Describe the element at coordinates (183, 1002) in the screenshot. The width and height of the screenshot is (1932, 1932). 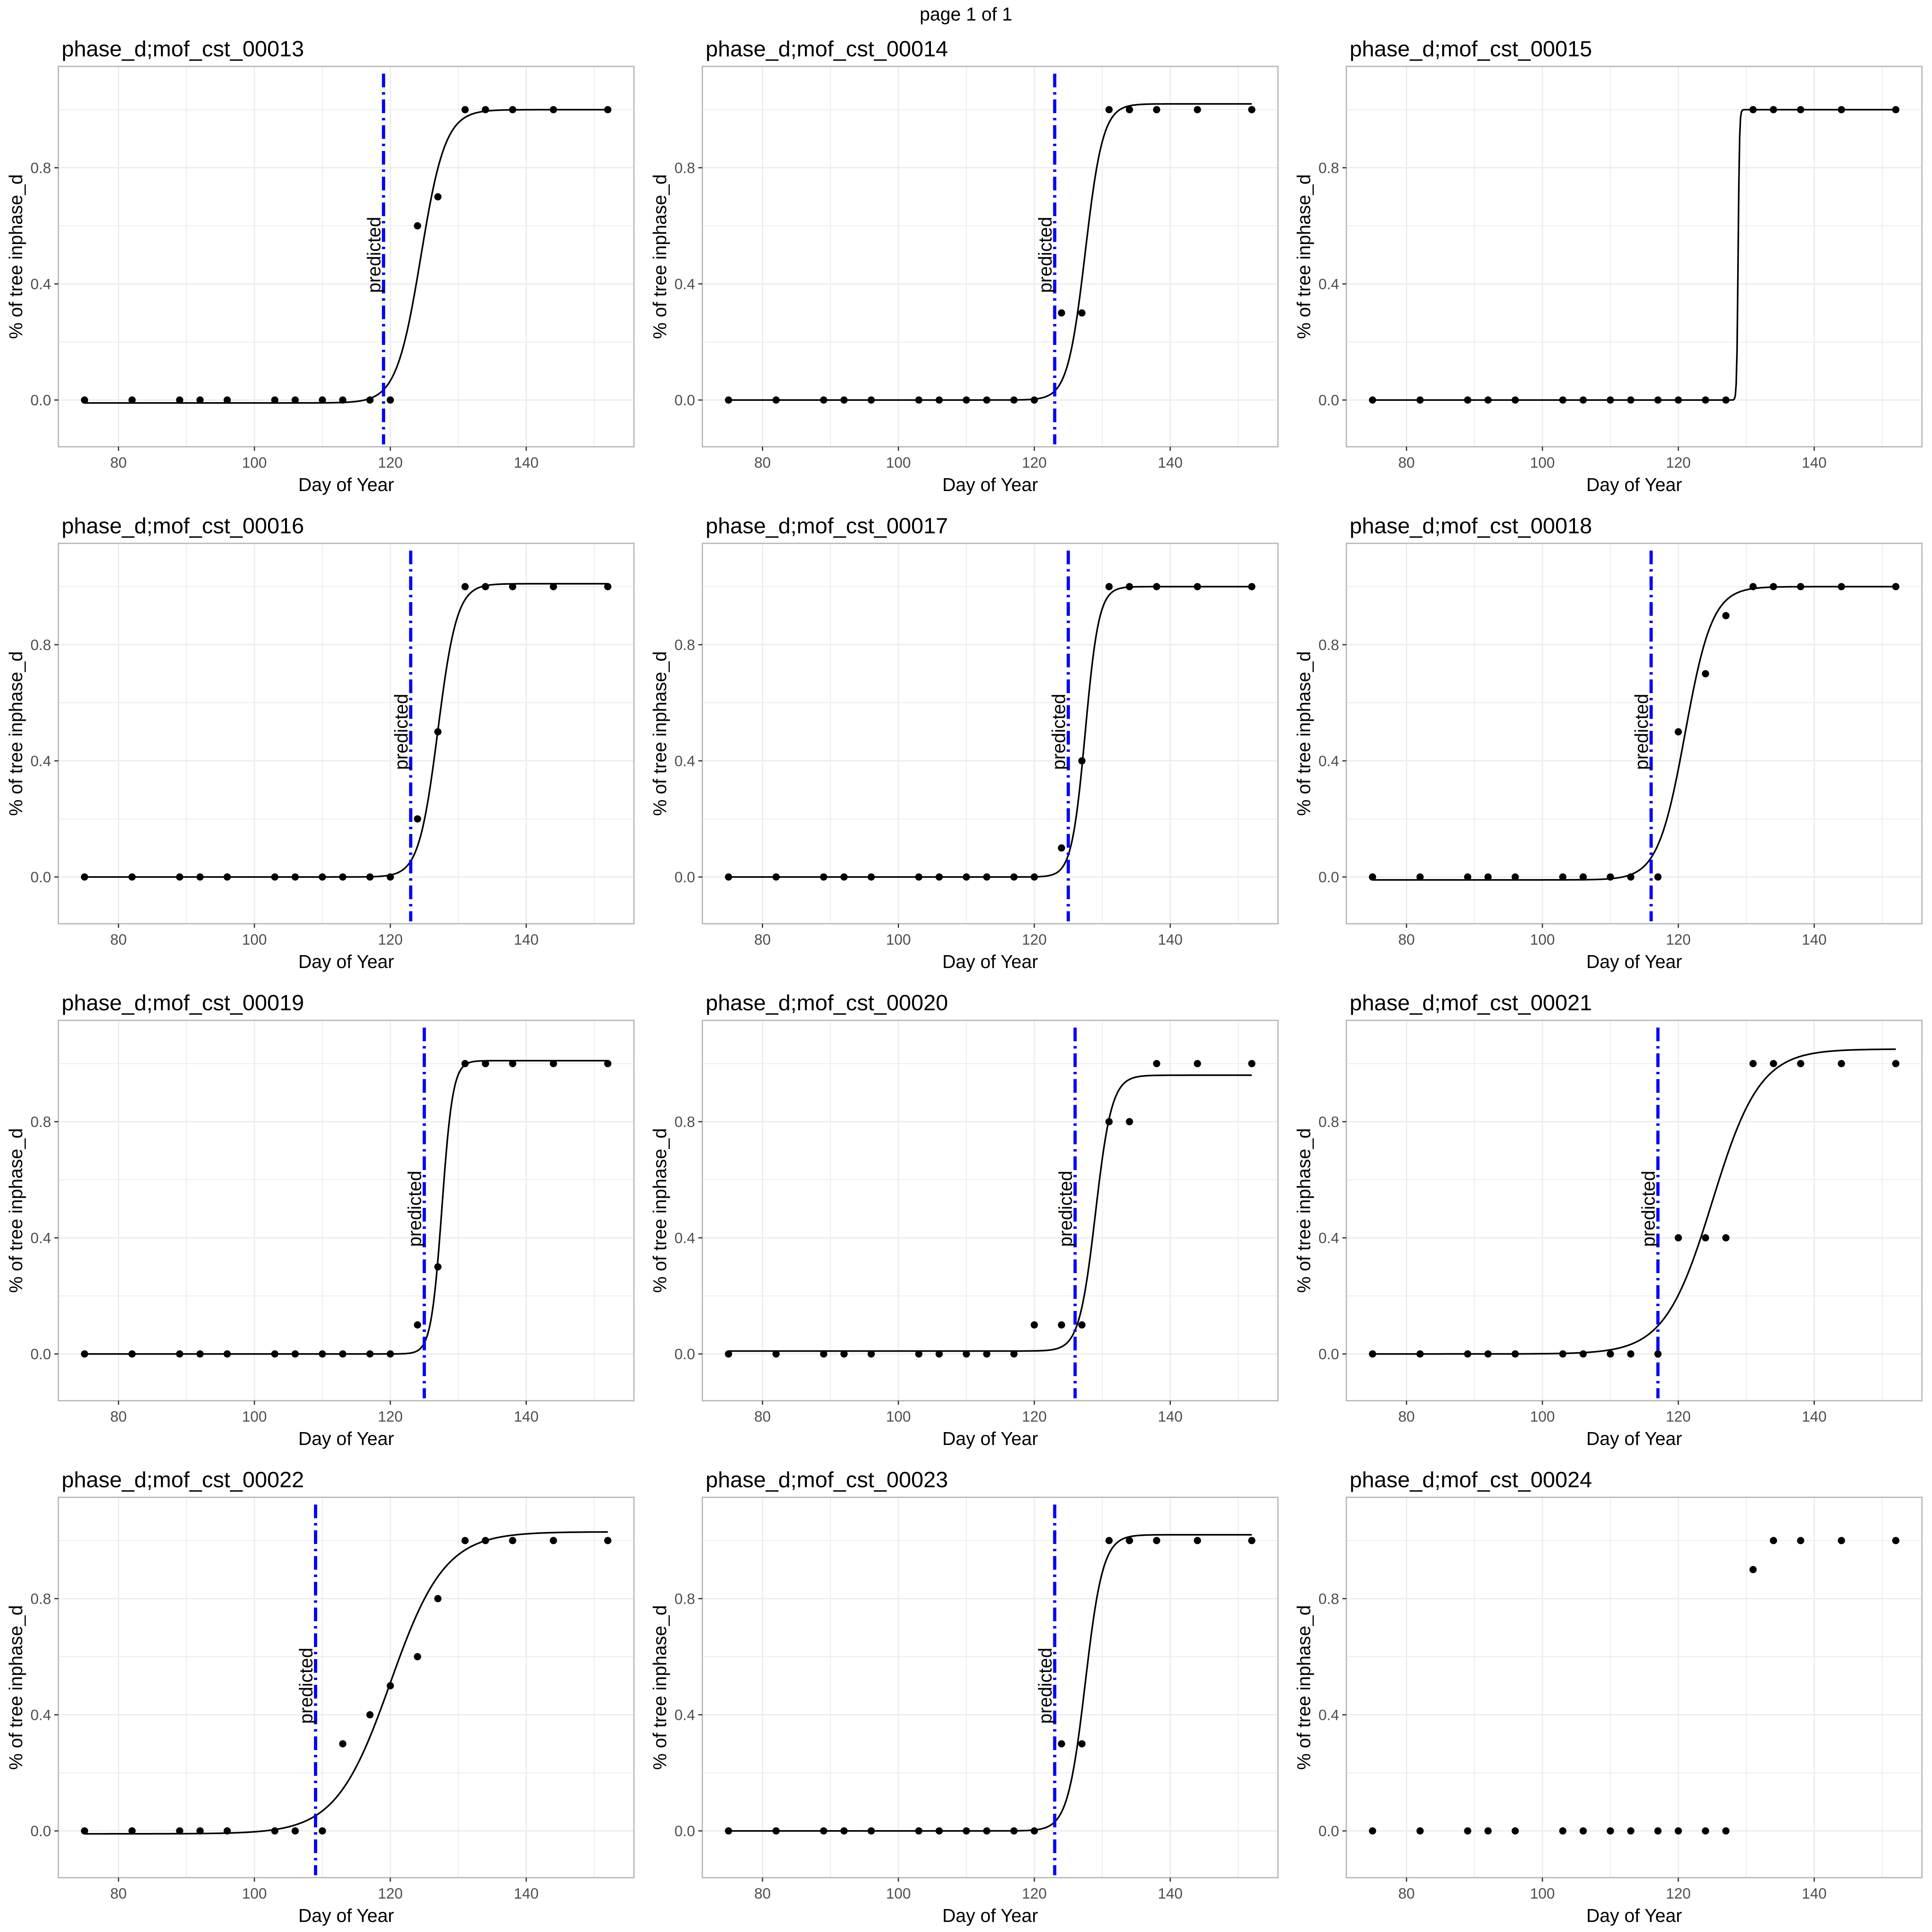
I see `chart-title: phase_d;mof_cst_00019` at that location.